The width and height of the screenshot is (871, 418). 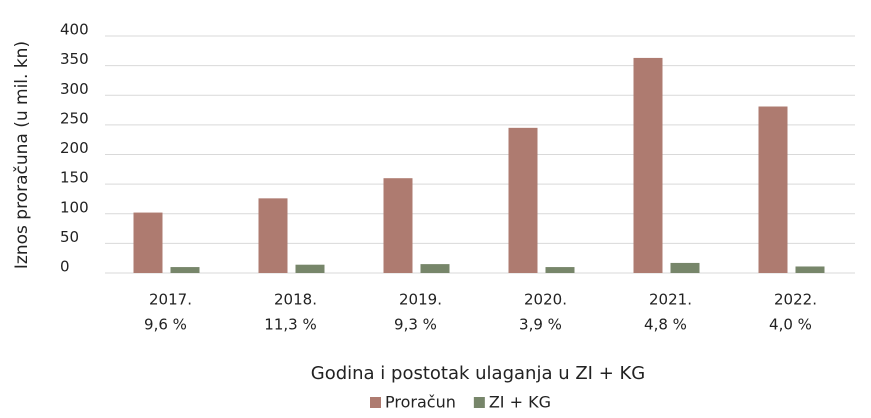 I want to click on x-tick-label: 2018., so click(x=295, y=300).